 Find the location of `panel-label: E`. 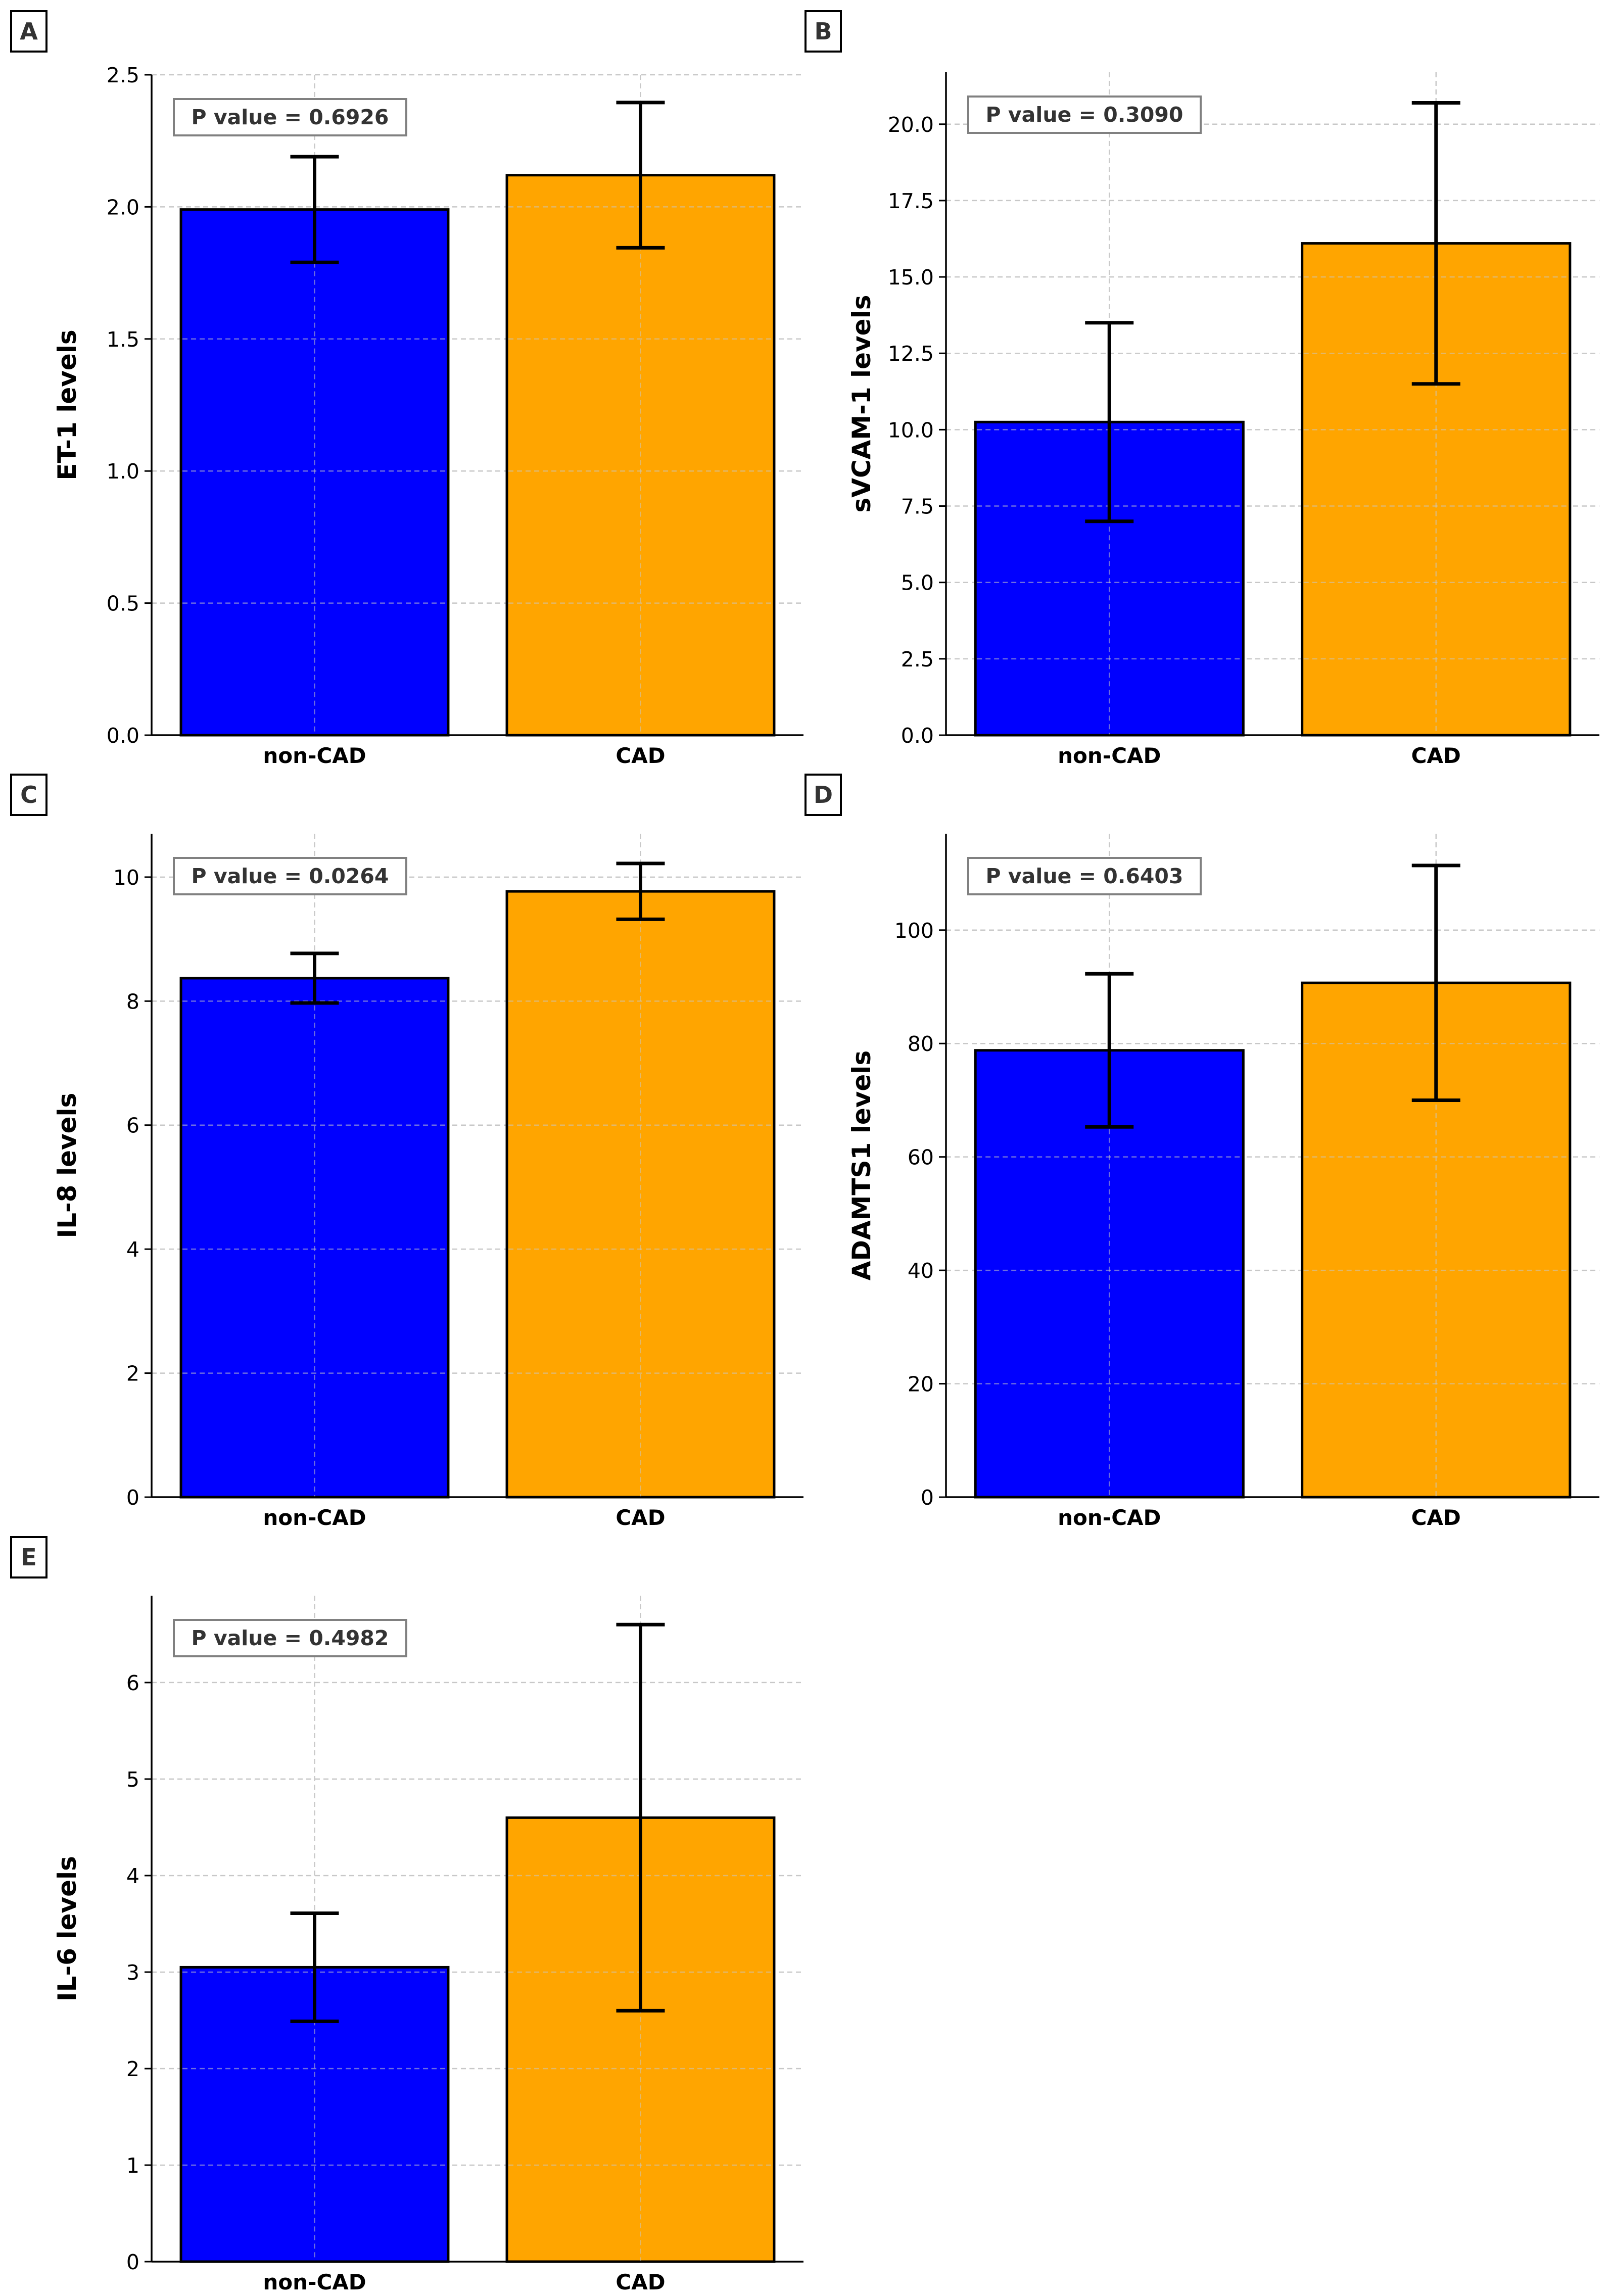

panel-label: E is located at coordinates (28, 1558).